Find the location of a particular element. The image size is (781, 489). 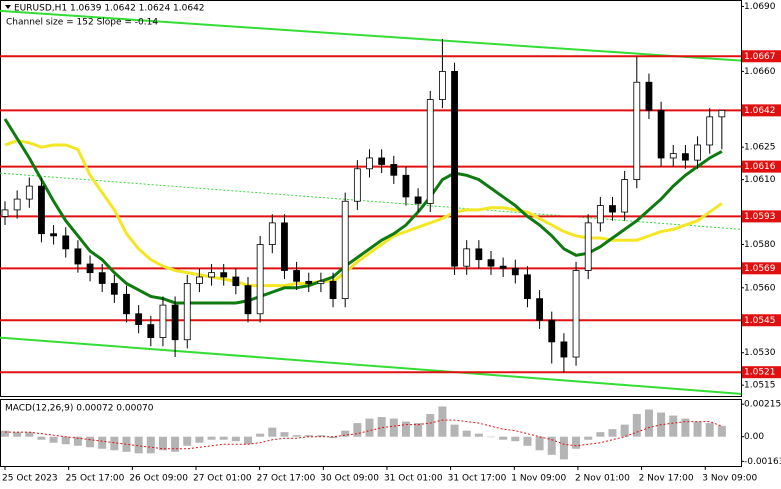

x-tick-label: 31 Oct 01:00 is located at coordinates (413, 479).